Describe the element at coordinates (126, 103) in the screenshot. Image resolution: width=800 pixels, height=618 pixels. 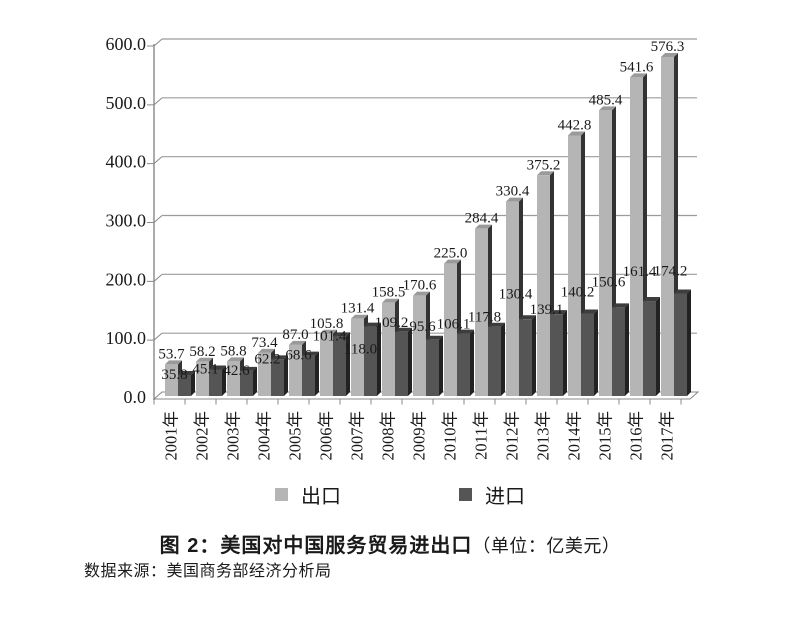
I see `y-axis-label: 500.0` at that location.